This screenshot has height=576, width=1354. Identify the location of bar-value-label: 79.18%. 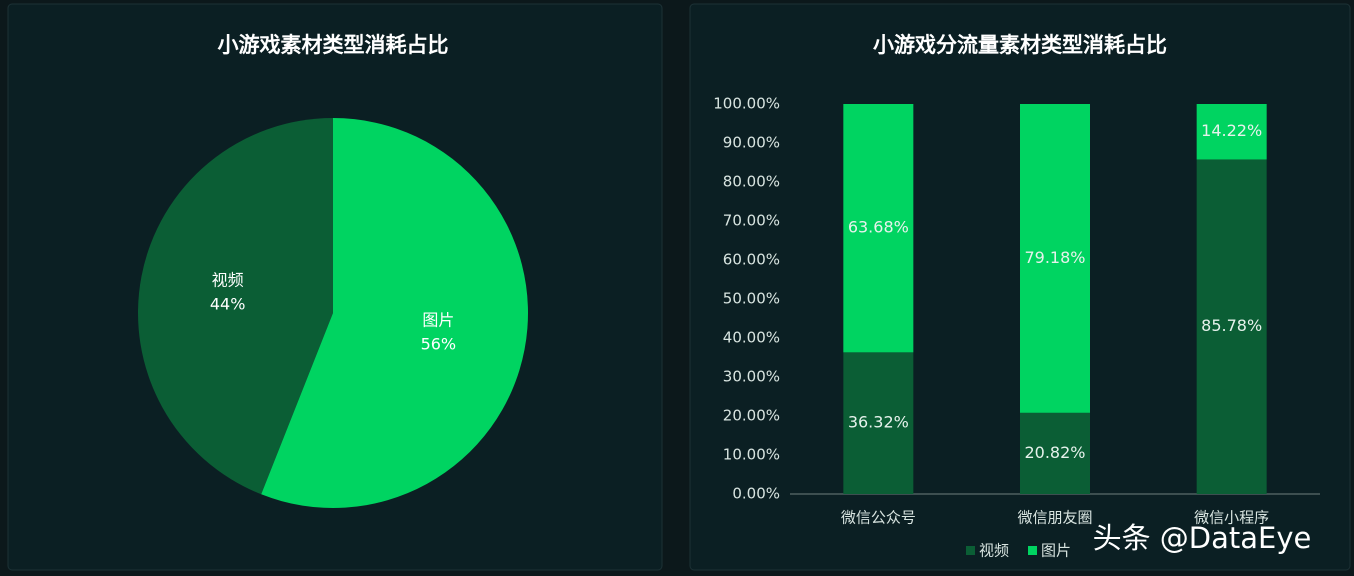
(1054, 257).